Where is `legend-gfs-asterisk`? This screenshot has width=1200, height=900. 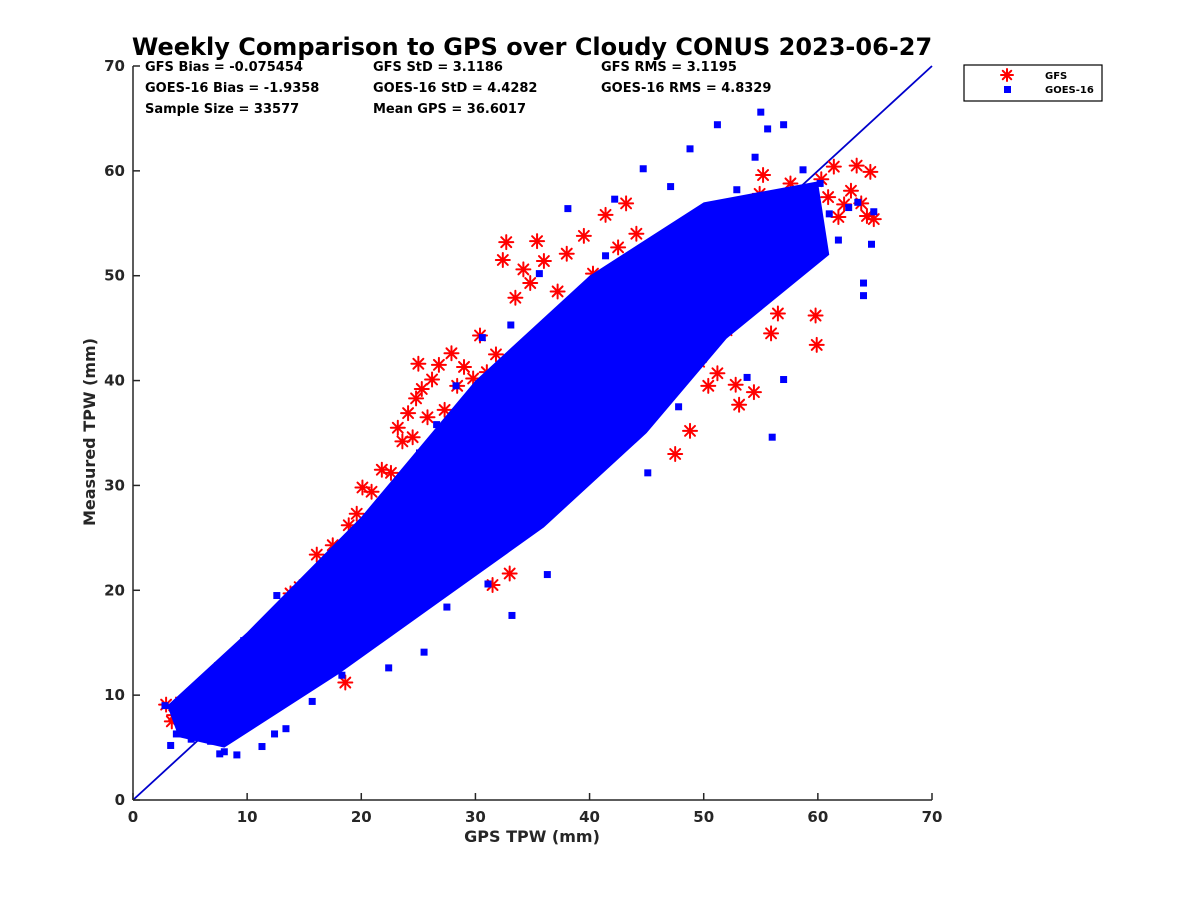 legend-gfs-asterisk is located at coordinates (1007, 75).